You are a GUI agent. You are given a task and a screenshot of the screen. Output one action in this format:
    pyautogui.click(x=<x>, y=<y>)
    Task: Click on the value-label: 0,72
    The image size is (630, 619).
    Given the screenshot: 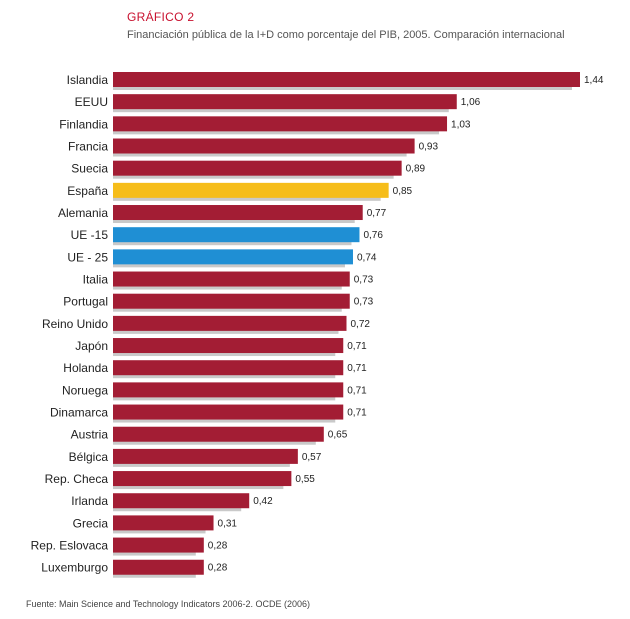 What is the action you would take?
    pyautogui.click(x=361, y=324)
    